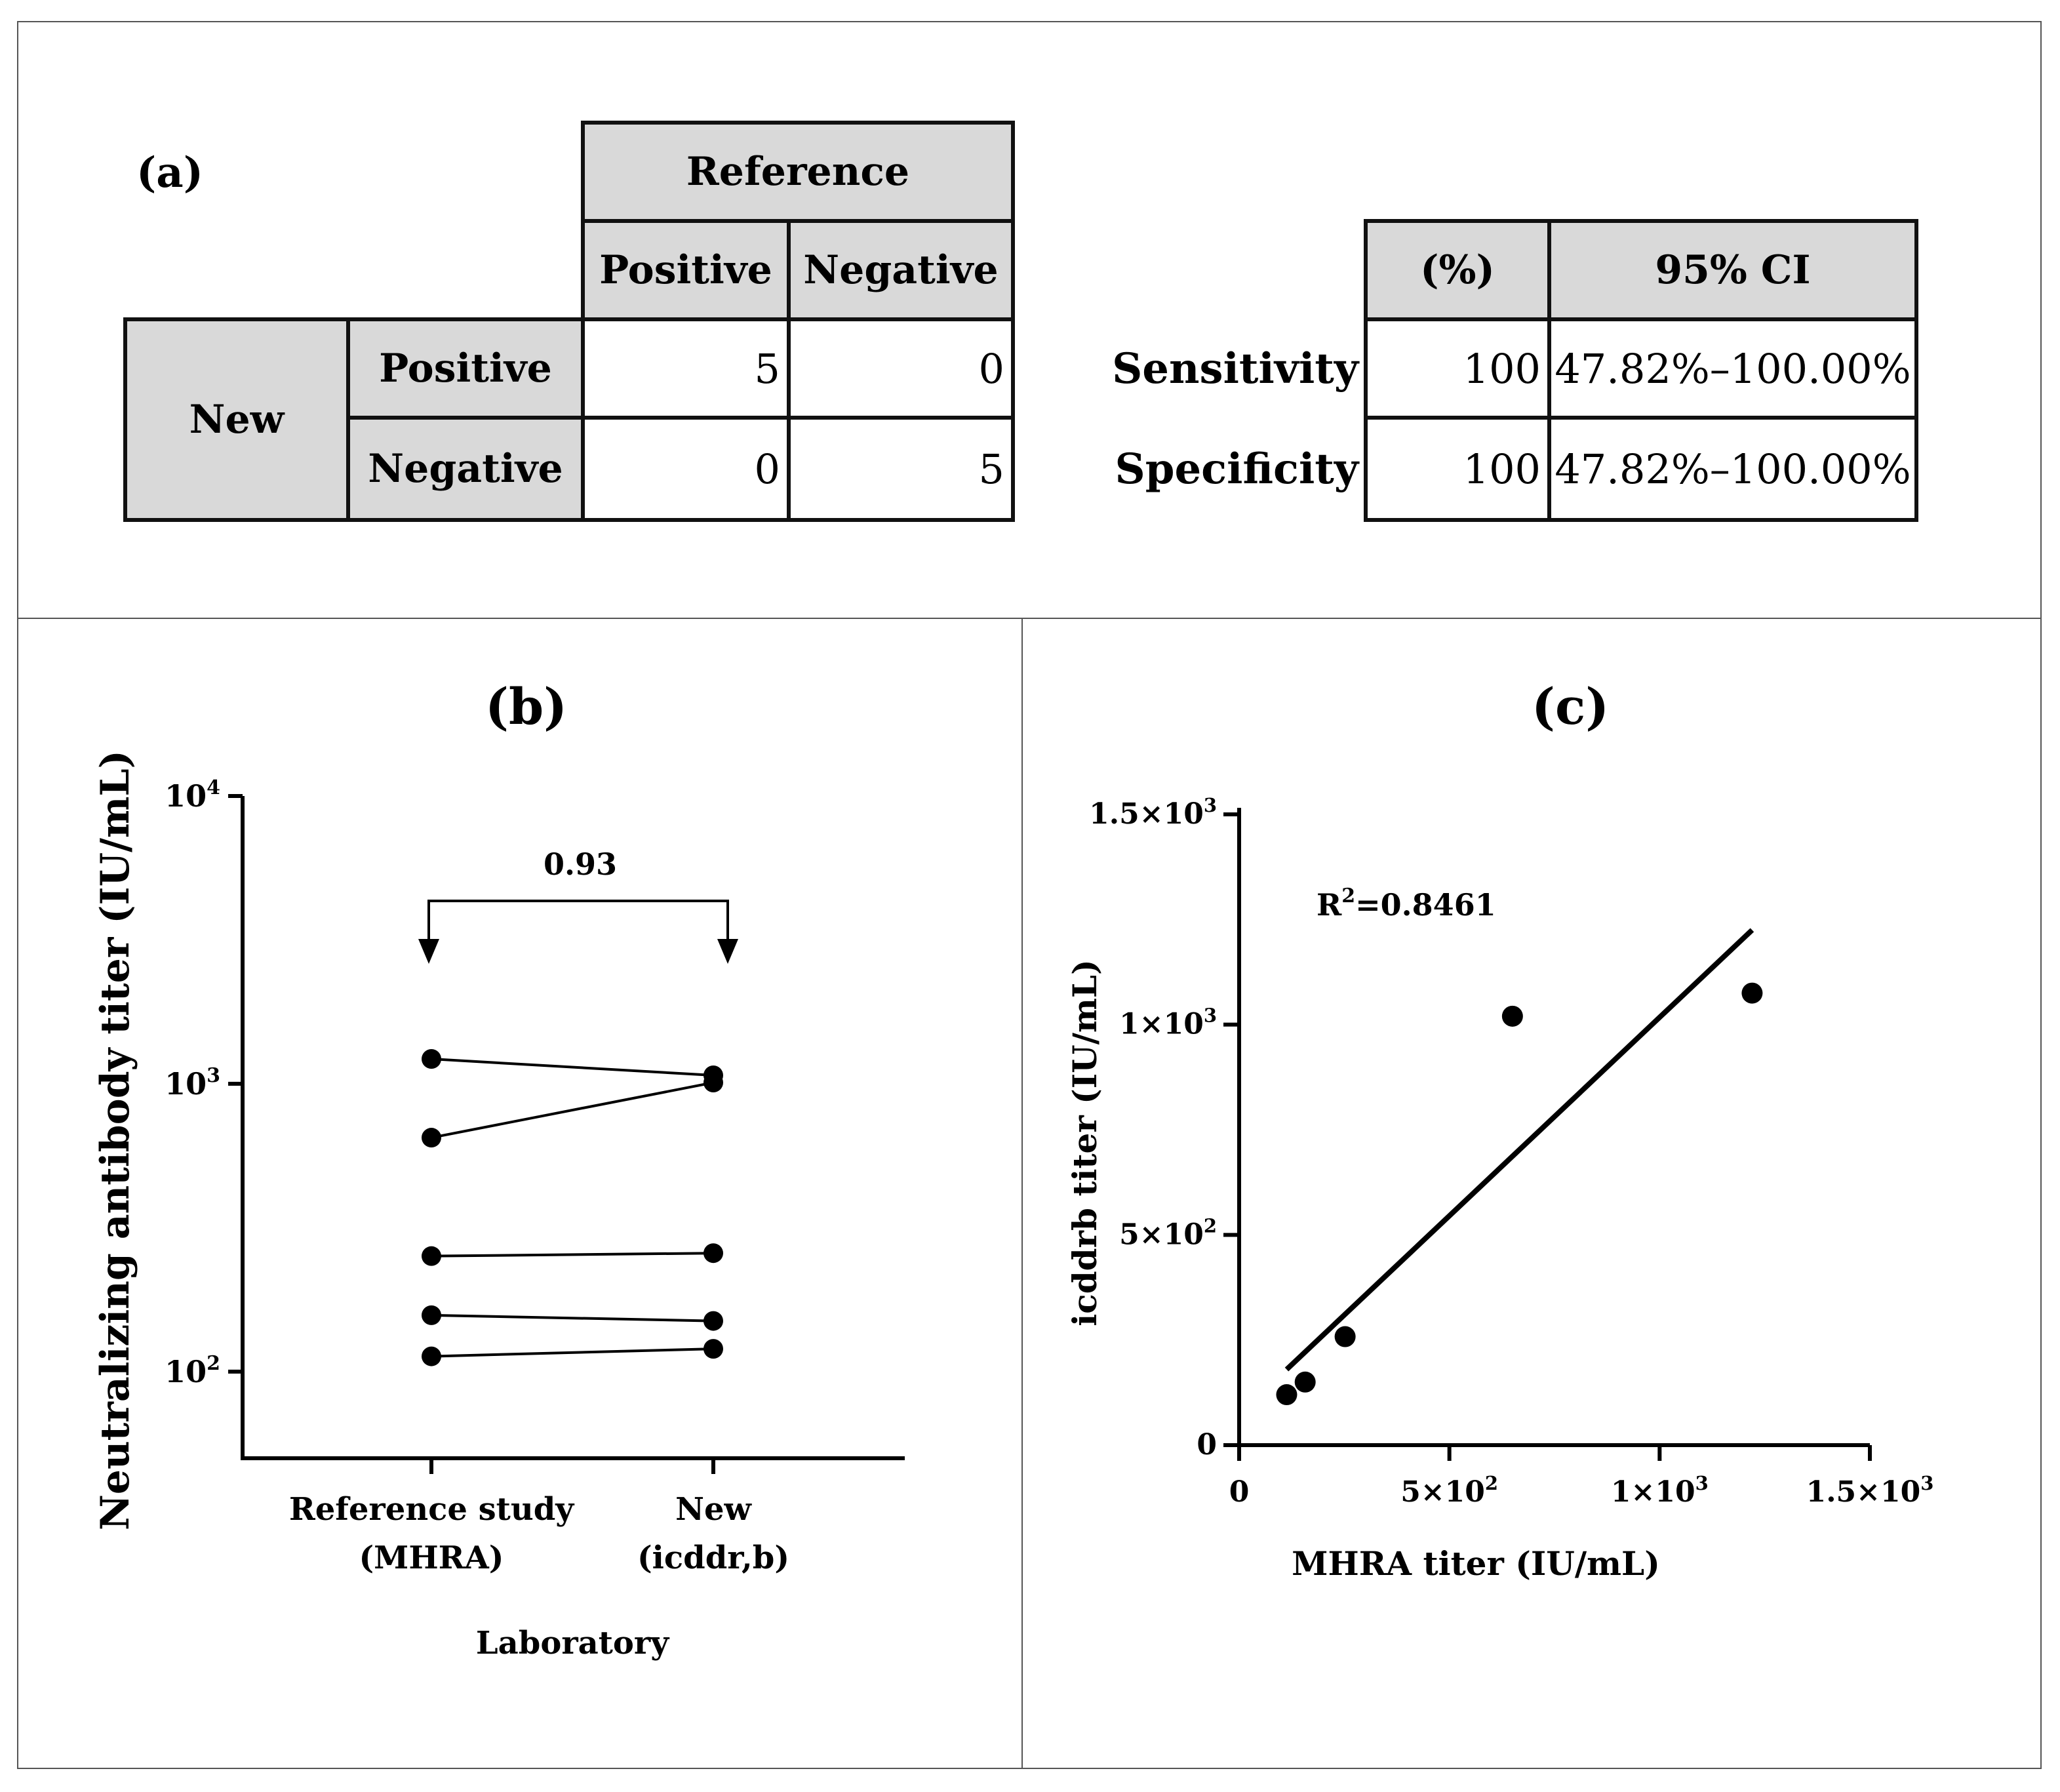  What do you see at coordinates (581, 864) in the screenshot?
I see `p-value-annotation: 0.93` at bounding box center [581, 864].